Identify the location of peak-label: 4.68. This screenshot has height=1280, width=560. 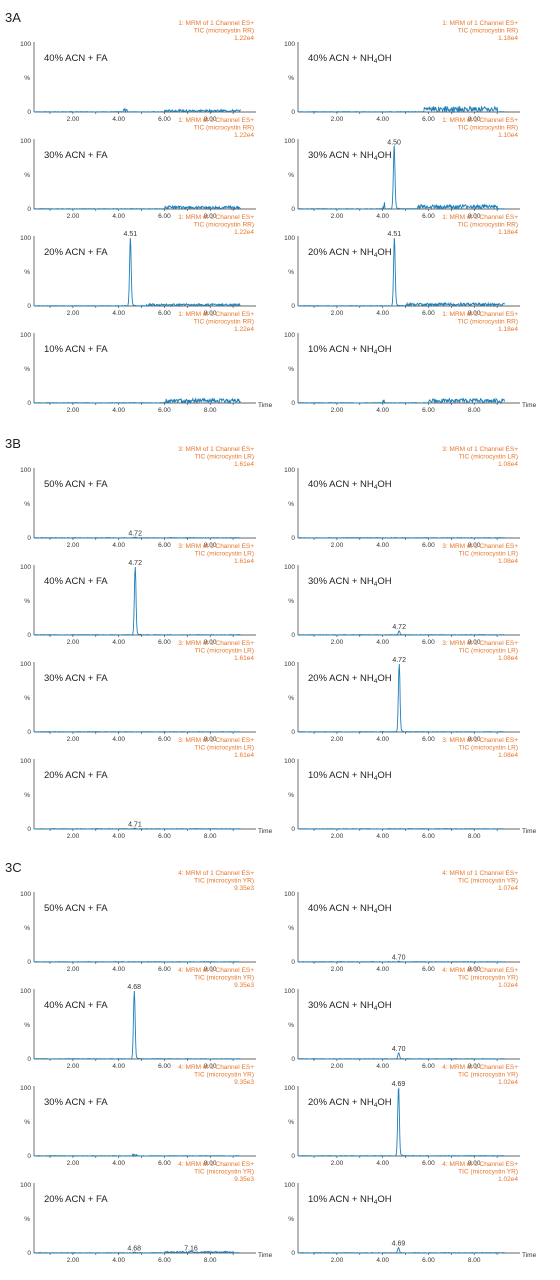
(134, 1248).